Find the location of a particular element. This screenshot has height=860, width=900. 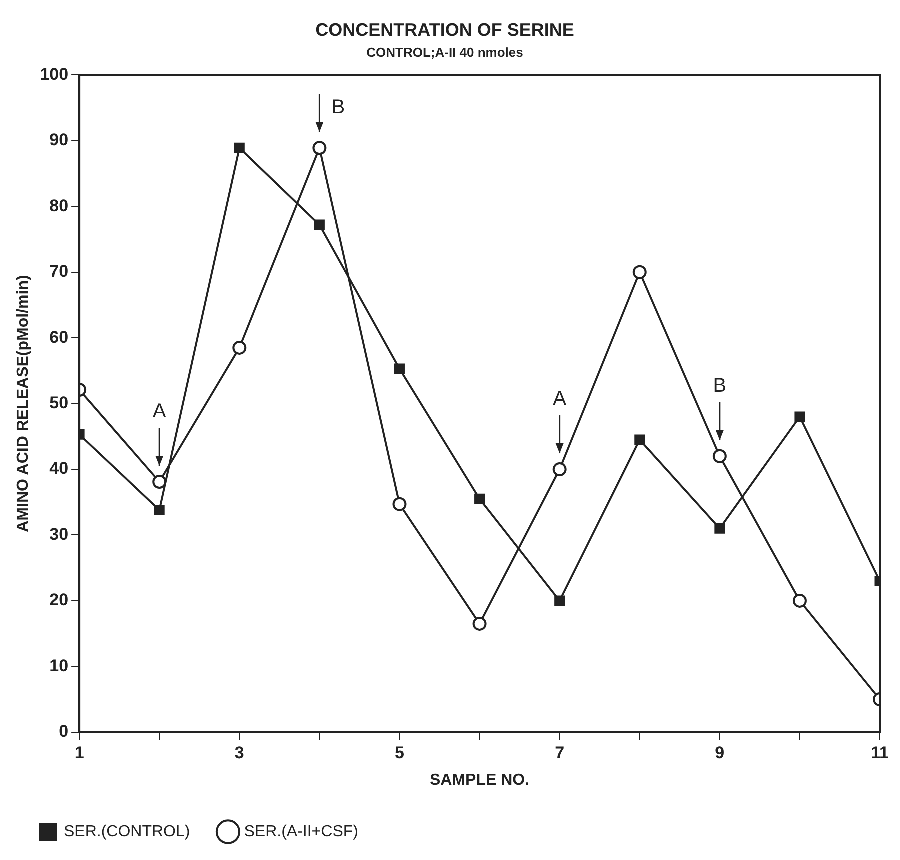

legend-label: SER.(A-II+CSF) is located at coordinates (301, 831).